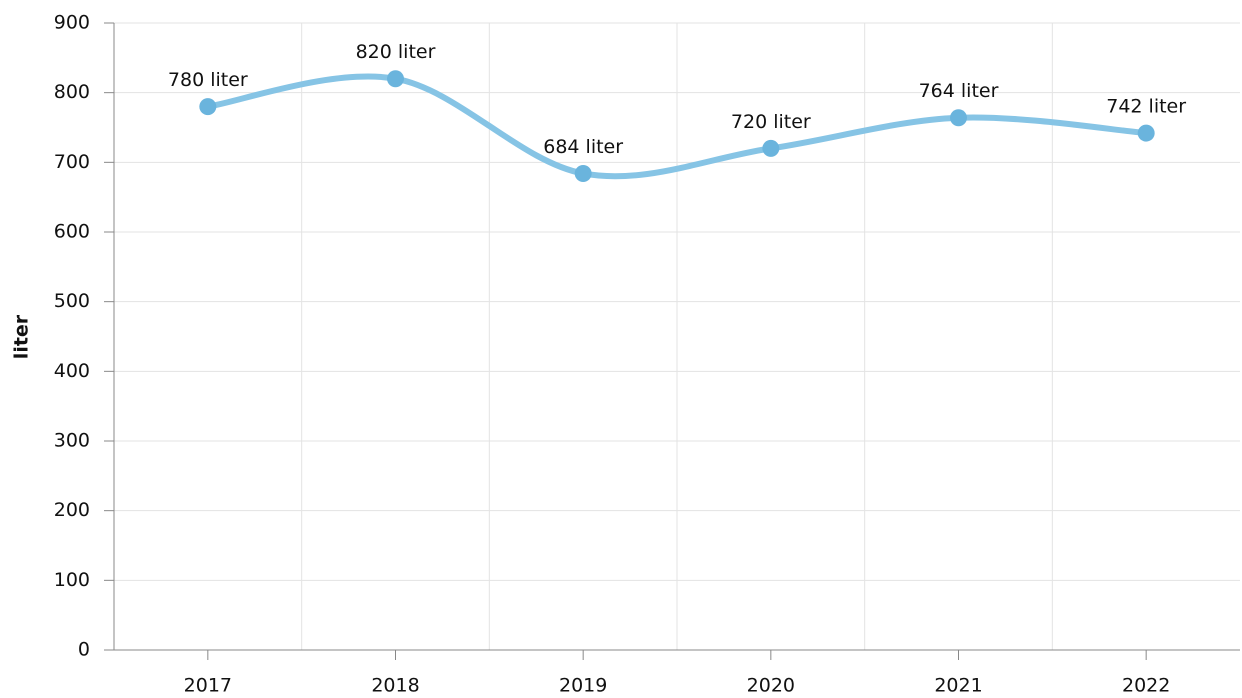  Describe the element at coordinates (583, 147) in the screenshot. I see `data-label: 684 liter` at that location.